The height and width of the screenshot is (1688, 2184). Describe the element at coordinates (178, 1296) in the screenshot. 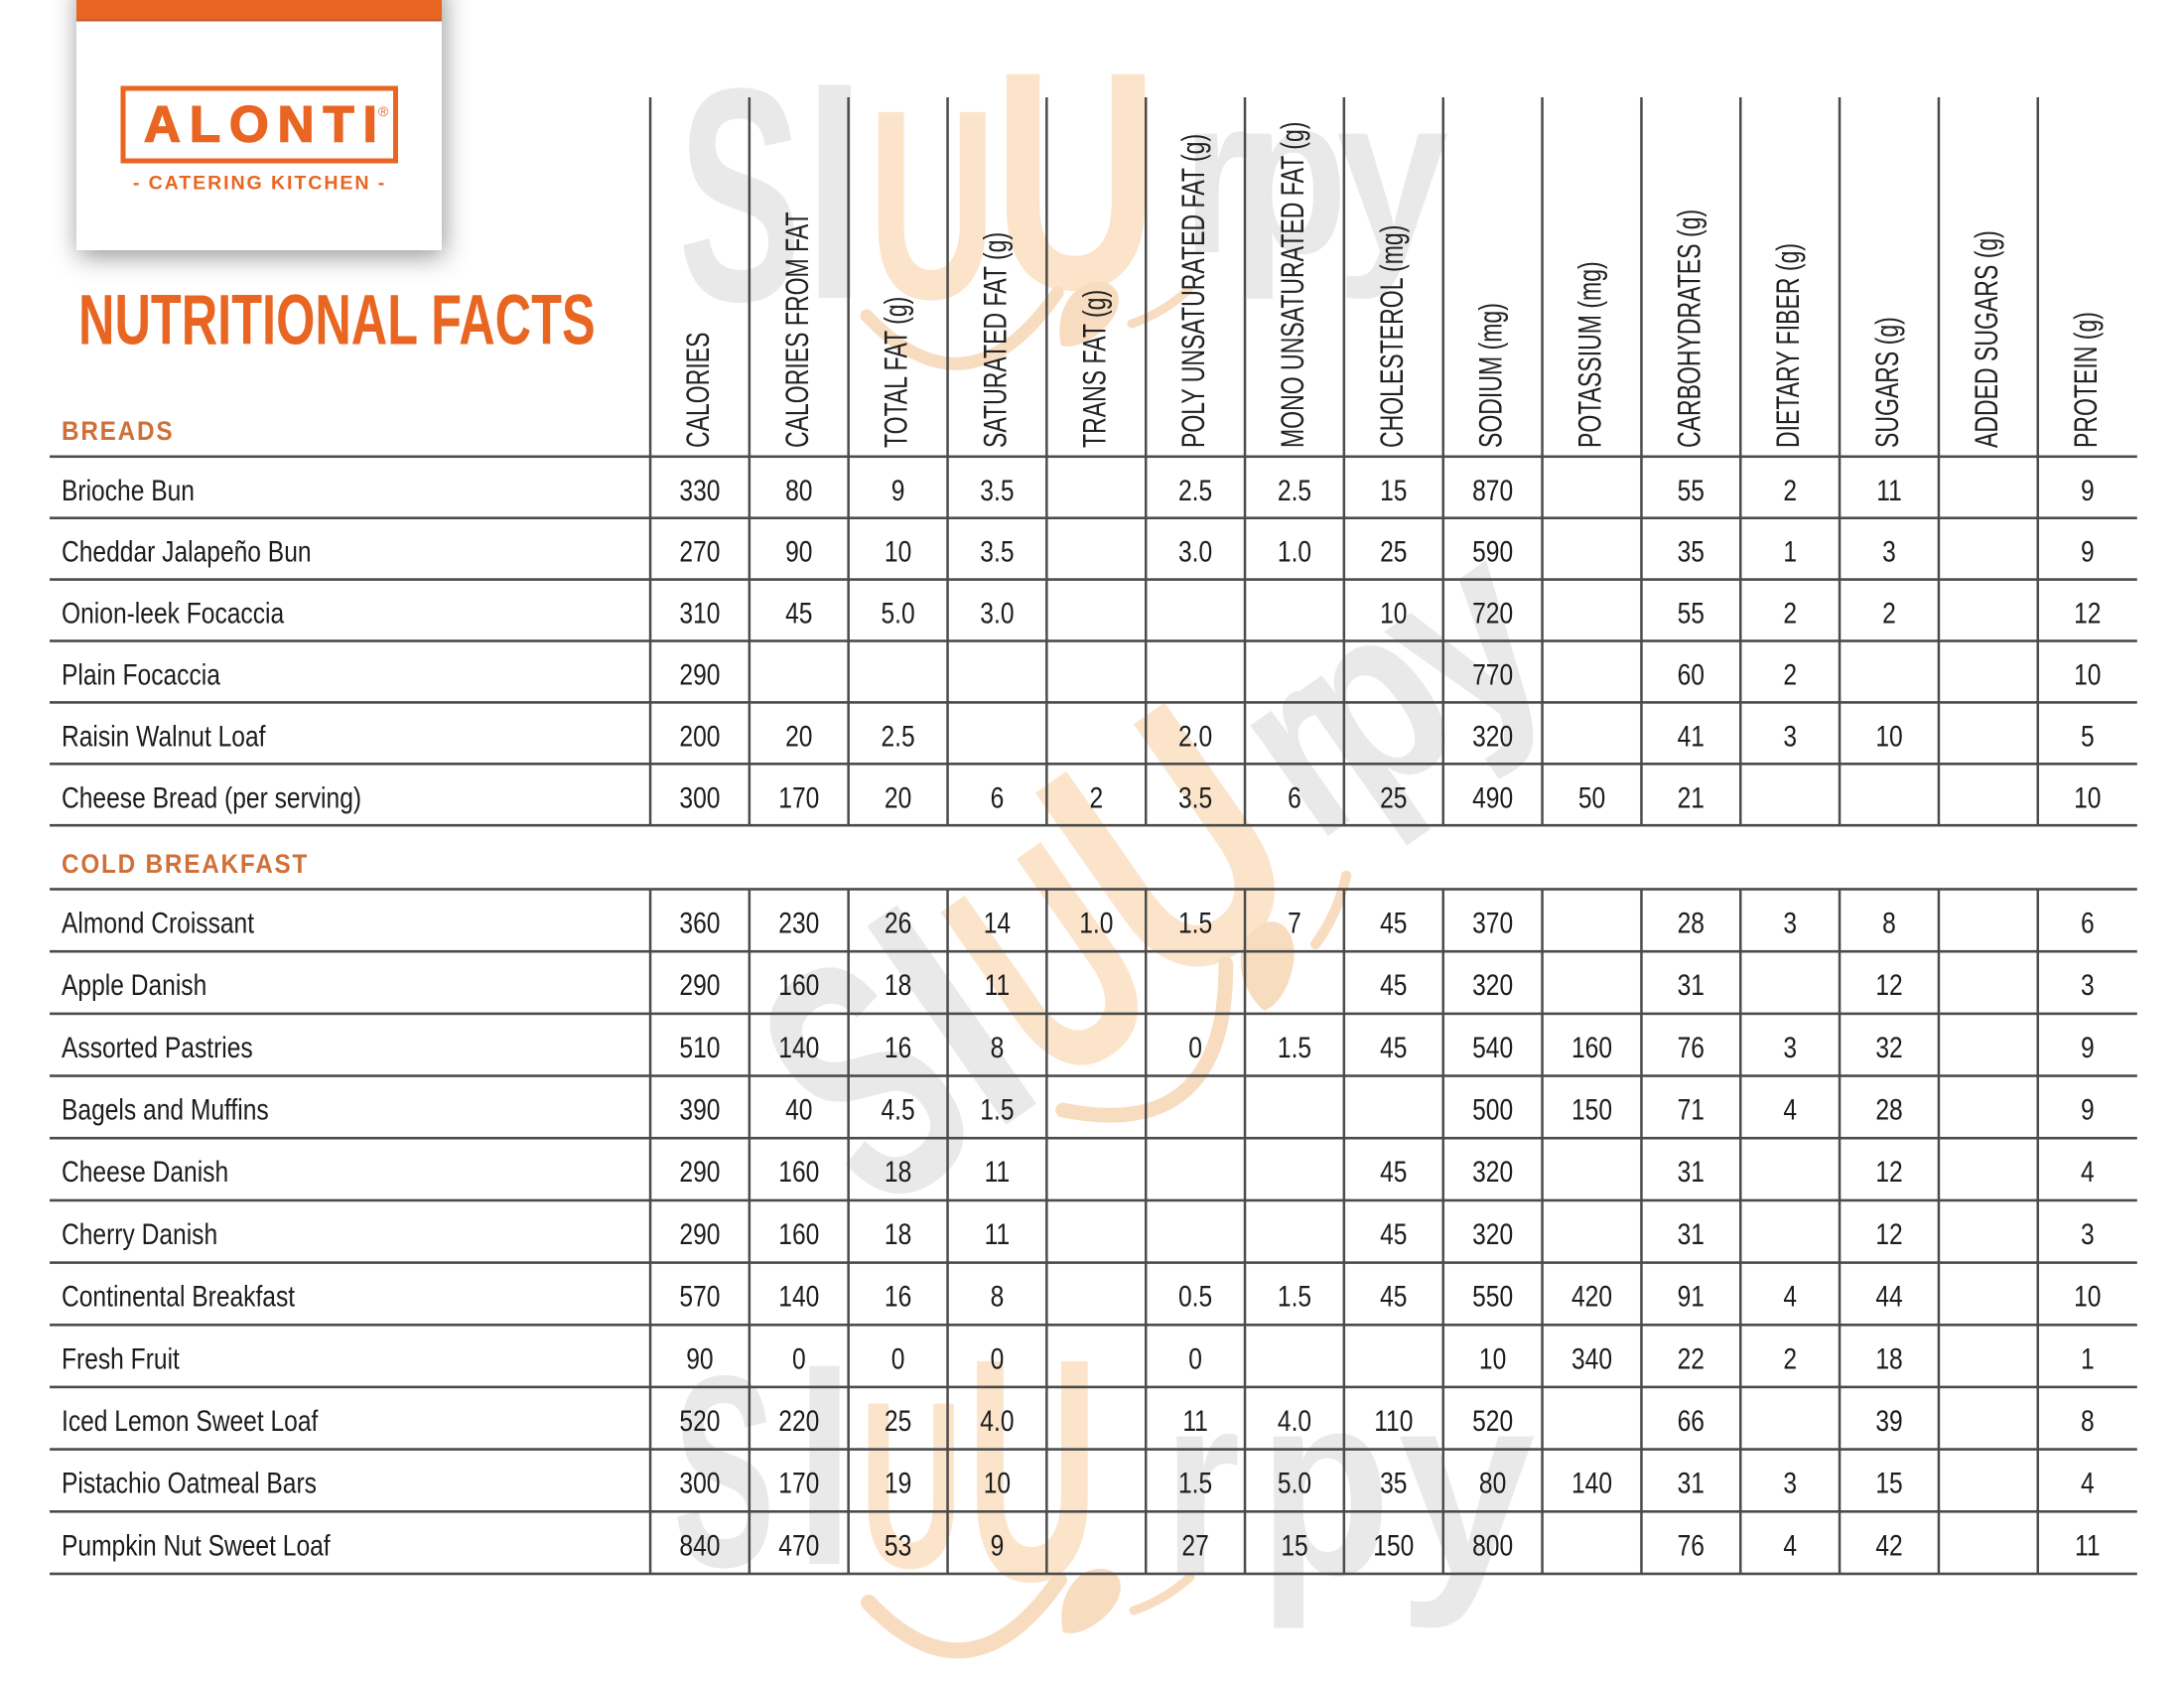

I see `svg-text: Continental Breakfast` at that location.